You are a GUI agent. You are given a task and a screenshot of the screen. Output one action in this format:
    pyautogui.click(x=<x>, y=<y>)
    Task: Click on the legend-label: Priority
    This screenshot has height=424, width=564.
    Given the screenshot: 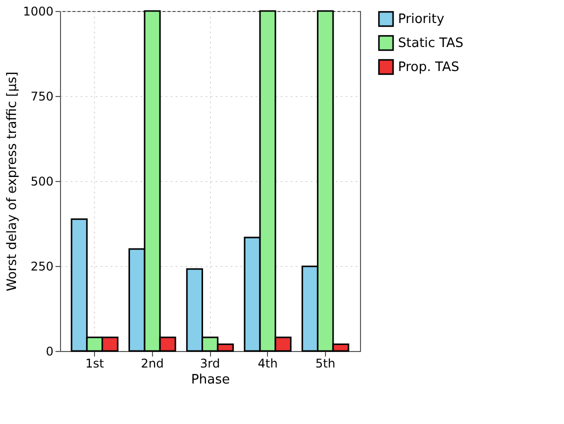 What is the action you would take?
    pyautogui.click(x=421, y=19)
    